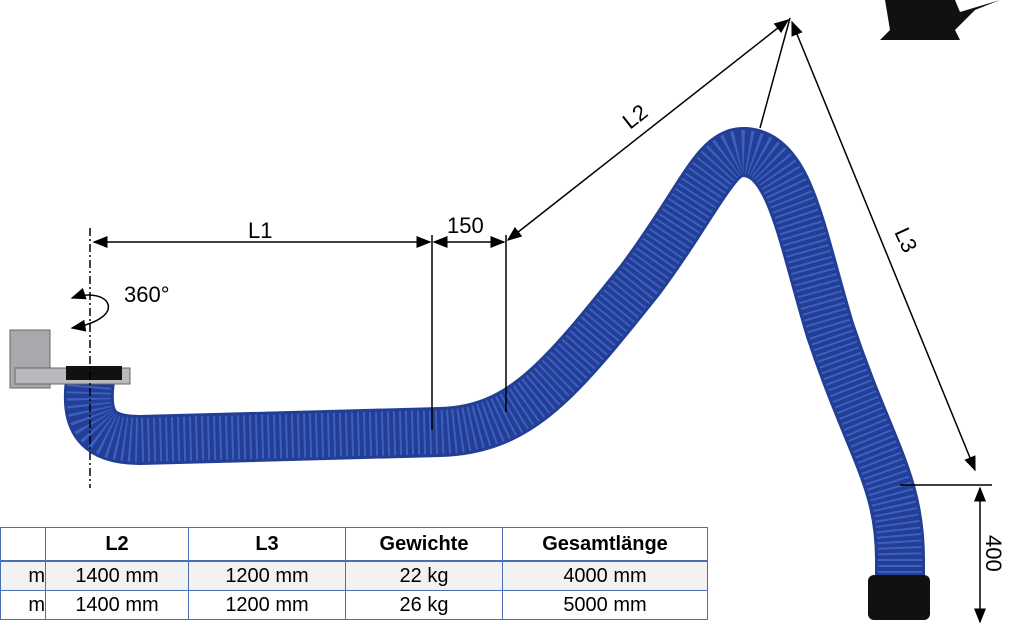 This screenshot has width=1019, height=627. I want to click on header-cell: Gesamtlänge, so click(605, 544).